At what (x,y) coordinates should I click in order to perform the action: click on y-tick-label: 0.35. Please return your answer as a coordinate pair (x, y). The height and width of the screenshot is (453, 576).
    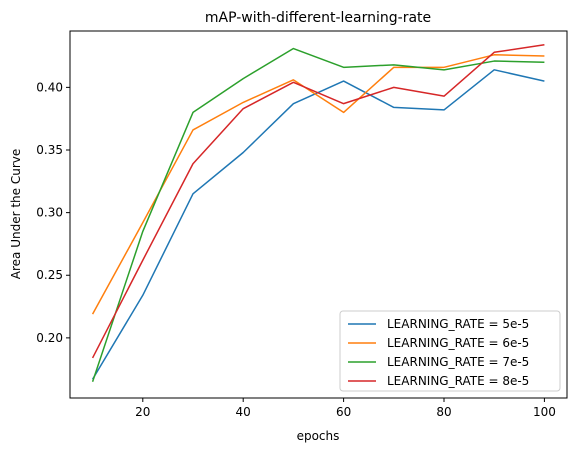
    Looking at the image, I should click on (49, 150).